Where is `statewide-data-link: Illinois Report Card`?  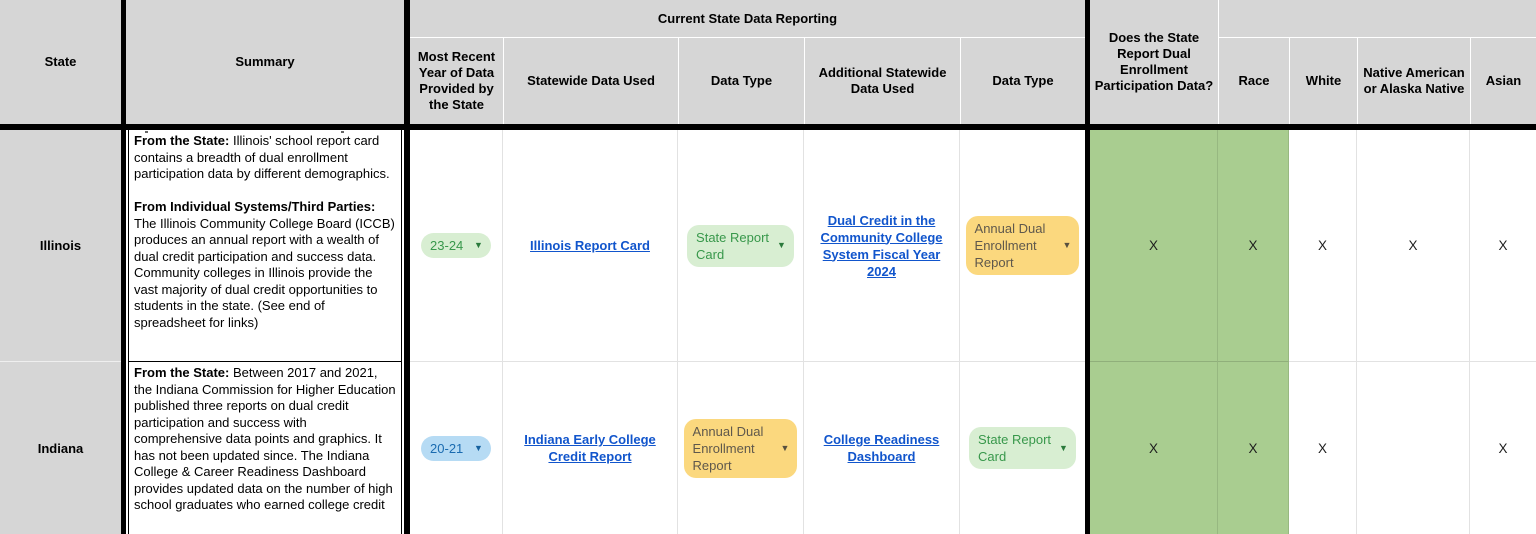 statewide-data-link: Illinois Report Card is located at coordinates (590, 245).